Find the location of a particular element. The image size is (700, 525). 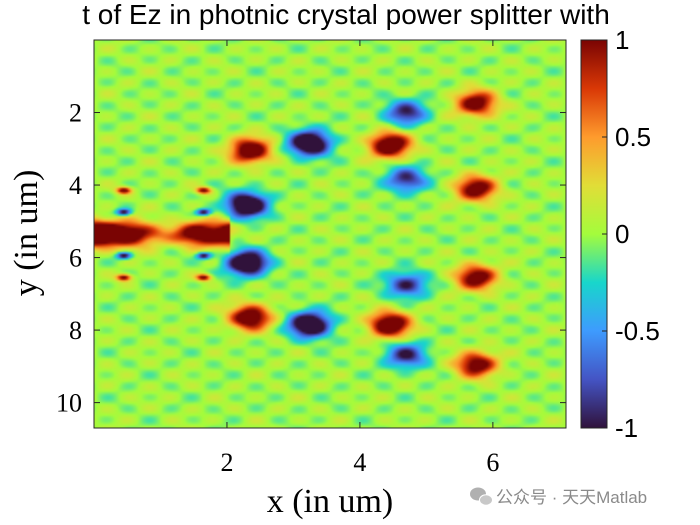

watermark-text: 公众号 · 天天Matlab is located at coordinates (571, 497).